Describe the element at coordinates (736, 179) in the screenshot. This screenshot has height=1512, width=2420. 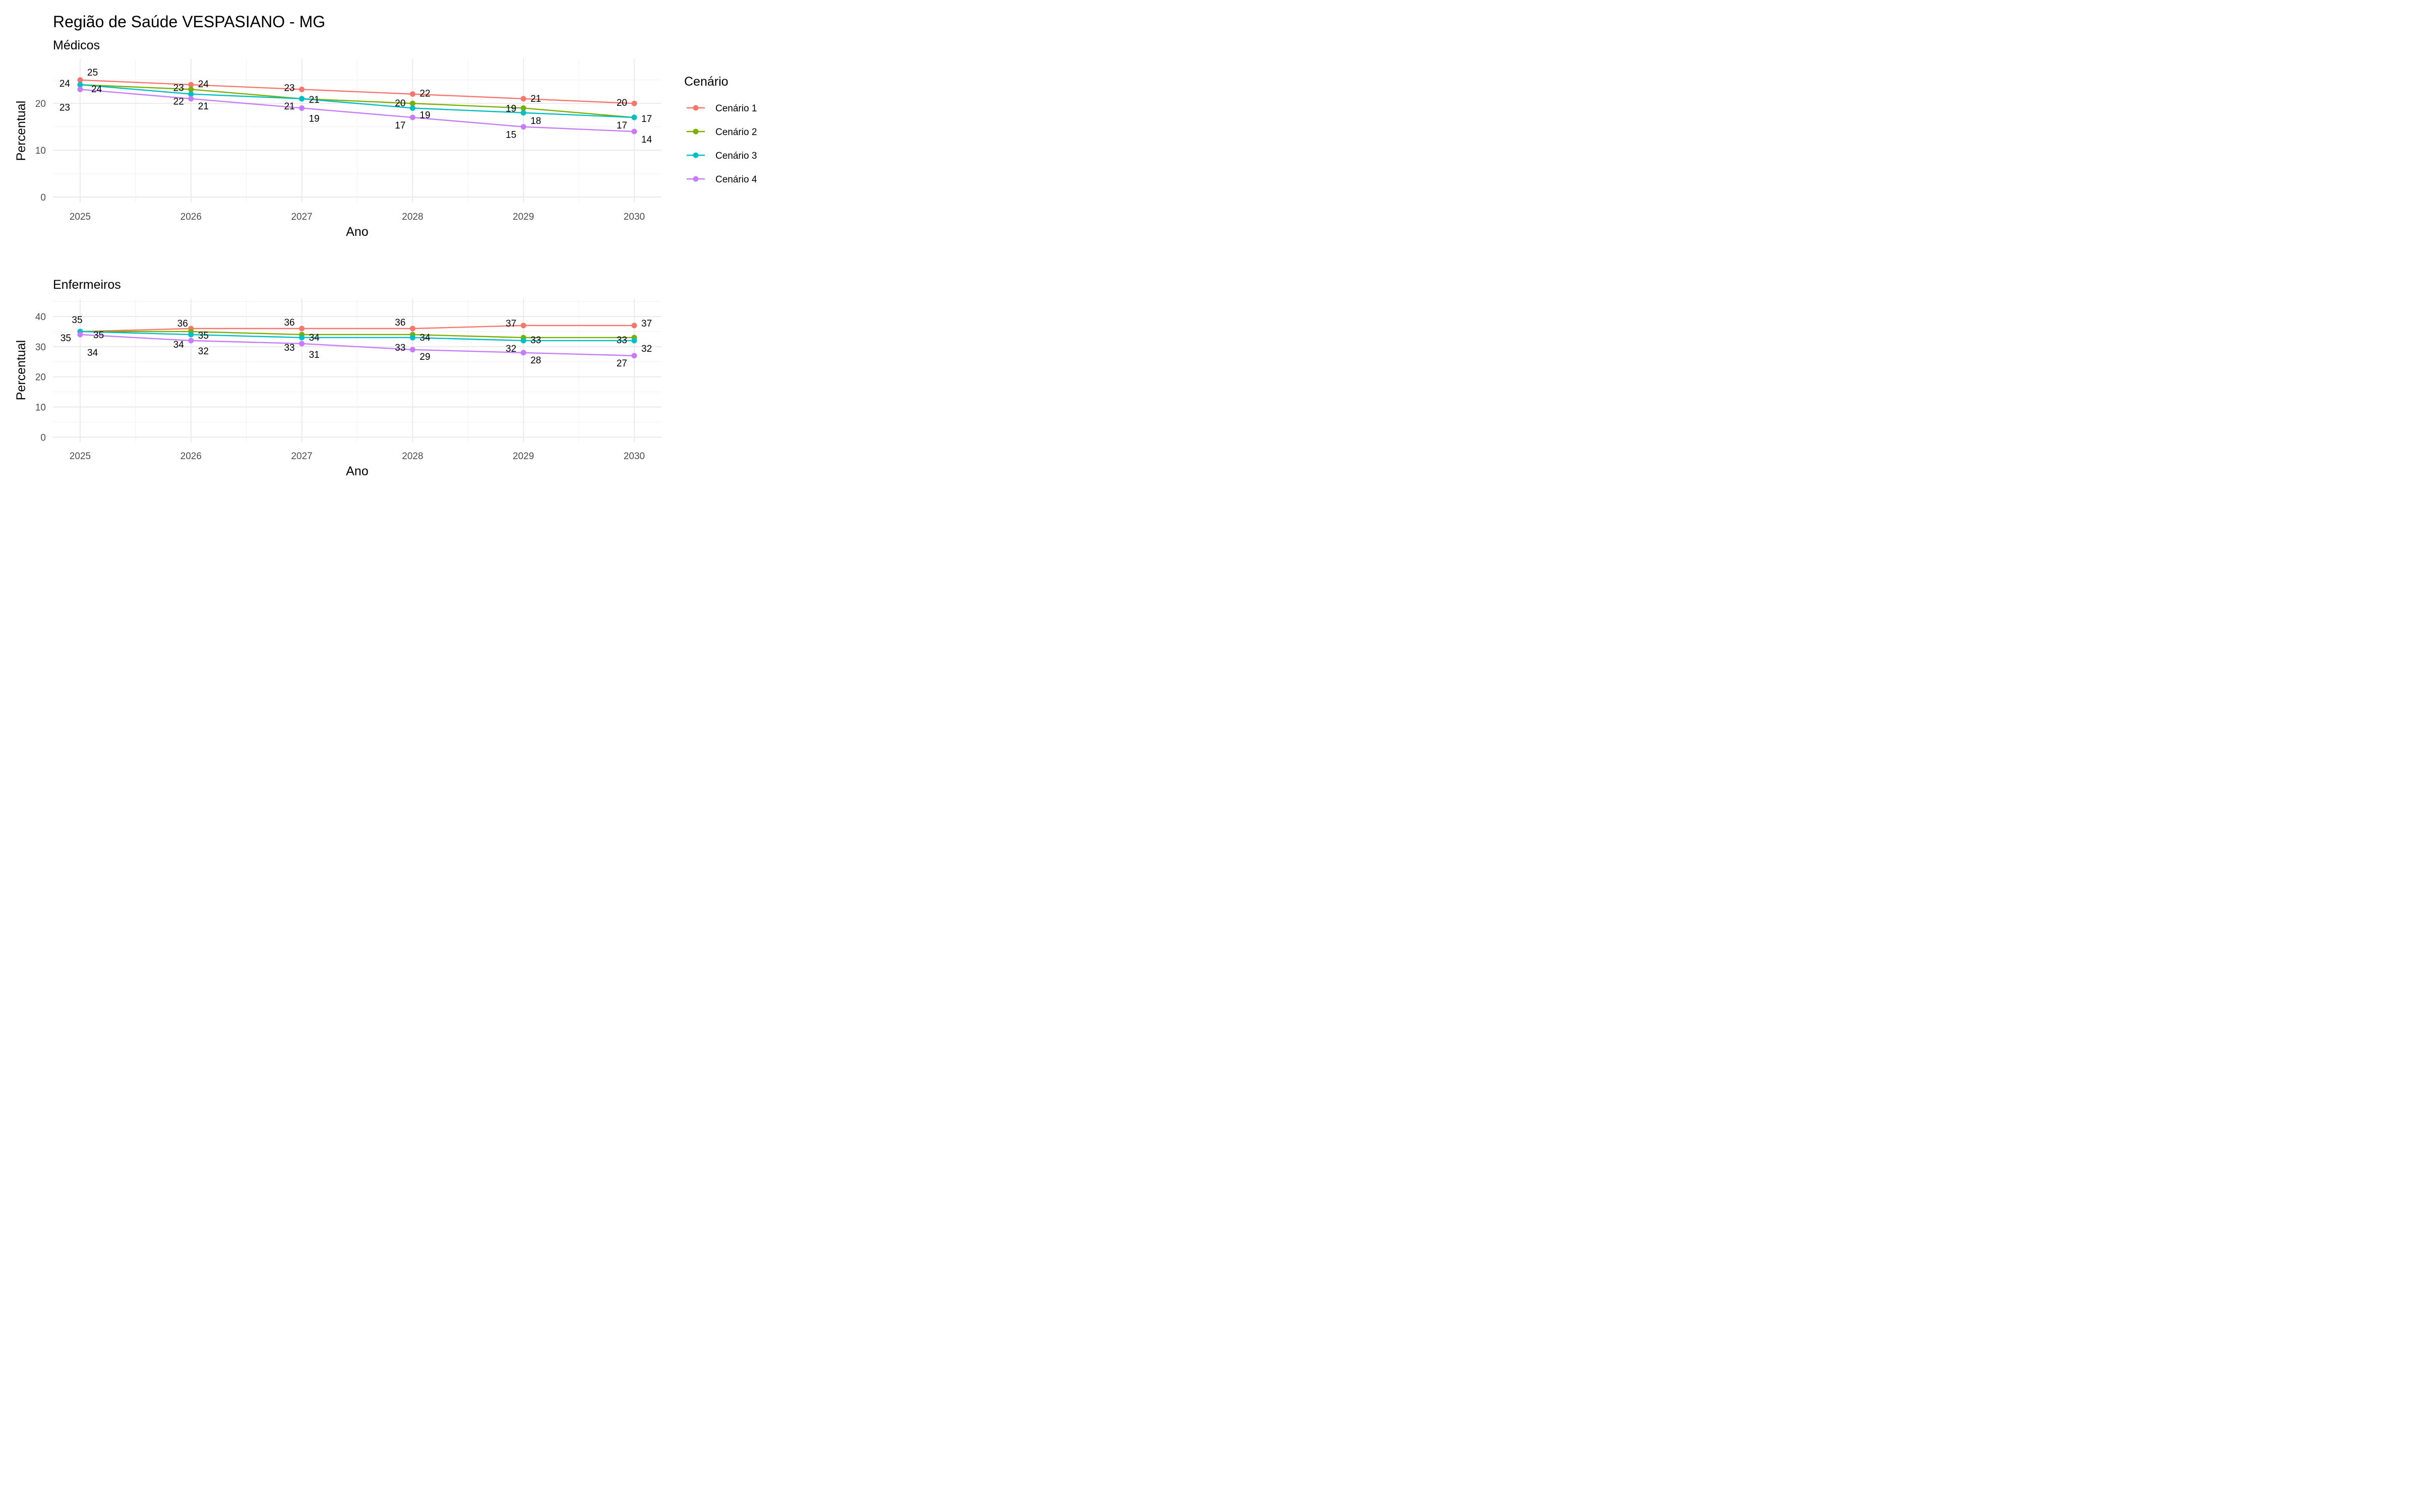
I see `legend-label: Cenário 4` at that location.